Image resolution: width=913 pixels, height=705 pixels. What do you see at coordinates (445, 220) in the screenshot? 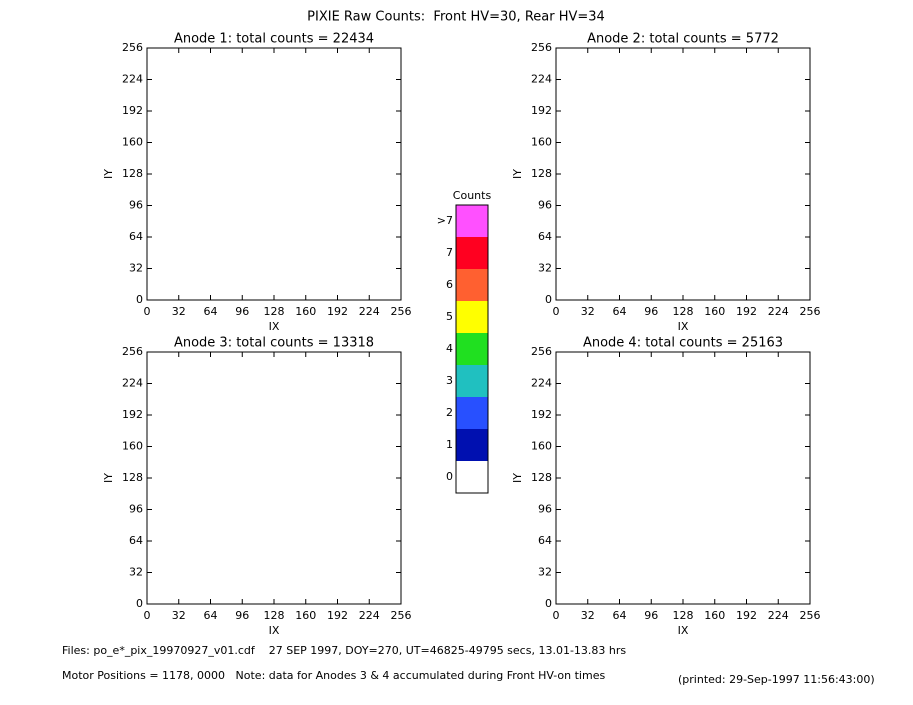
I see `colorbar-label: >7` at bounding box center [445, 220].